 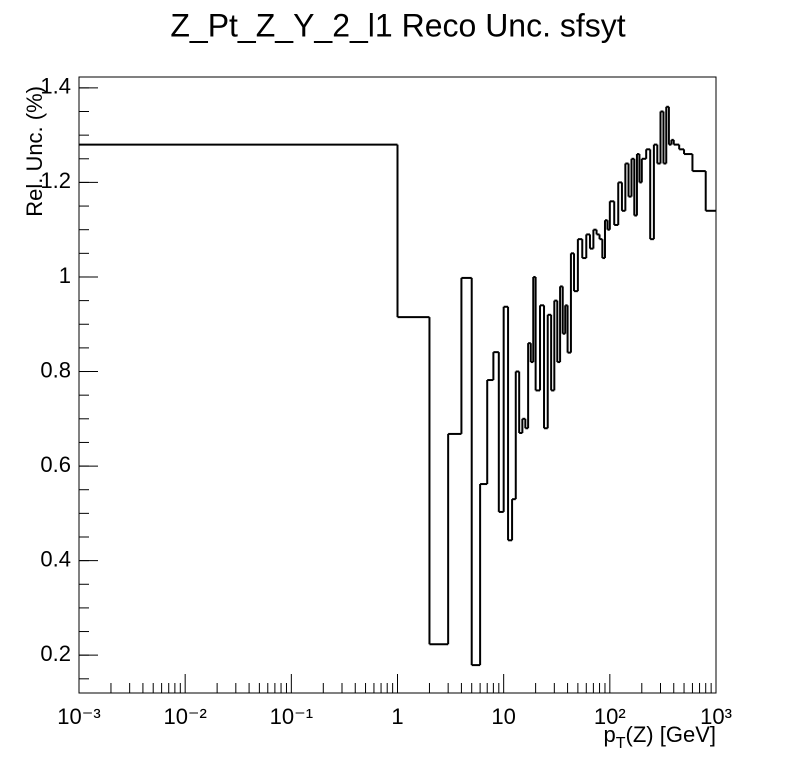 I want to click on x-tick-label: 10⁻², so click(x=184, y=716).